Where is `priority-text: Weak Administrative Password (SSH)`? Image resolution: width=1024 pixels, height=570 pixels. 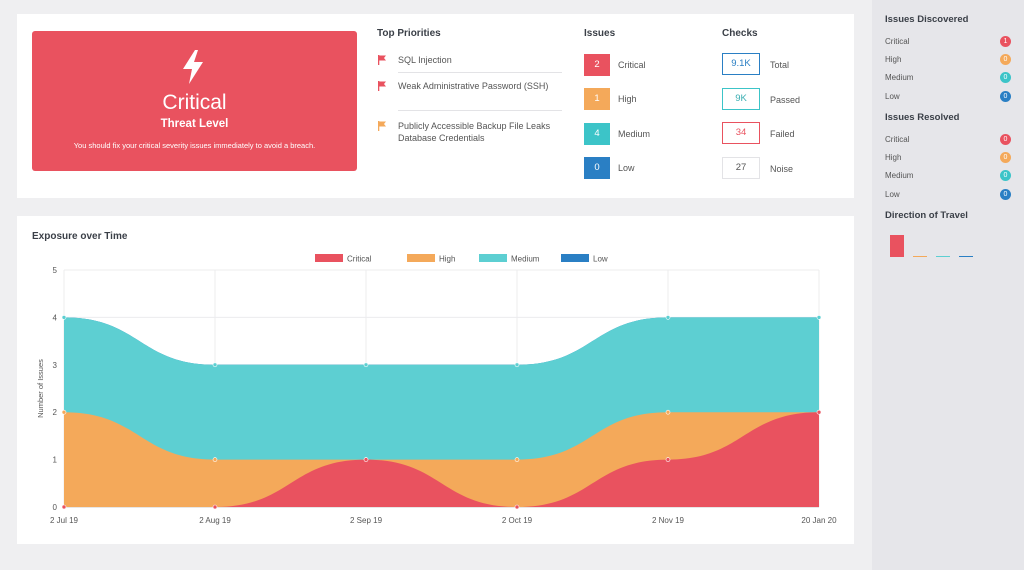
priority-text: Weak Administrative Password (SSH) is located at coordinates (473, 86).